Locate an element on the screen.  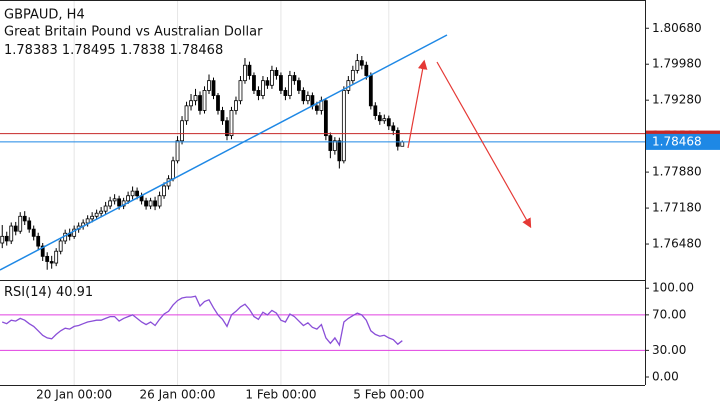
arrow-down is located at coordinates (484, 145).